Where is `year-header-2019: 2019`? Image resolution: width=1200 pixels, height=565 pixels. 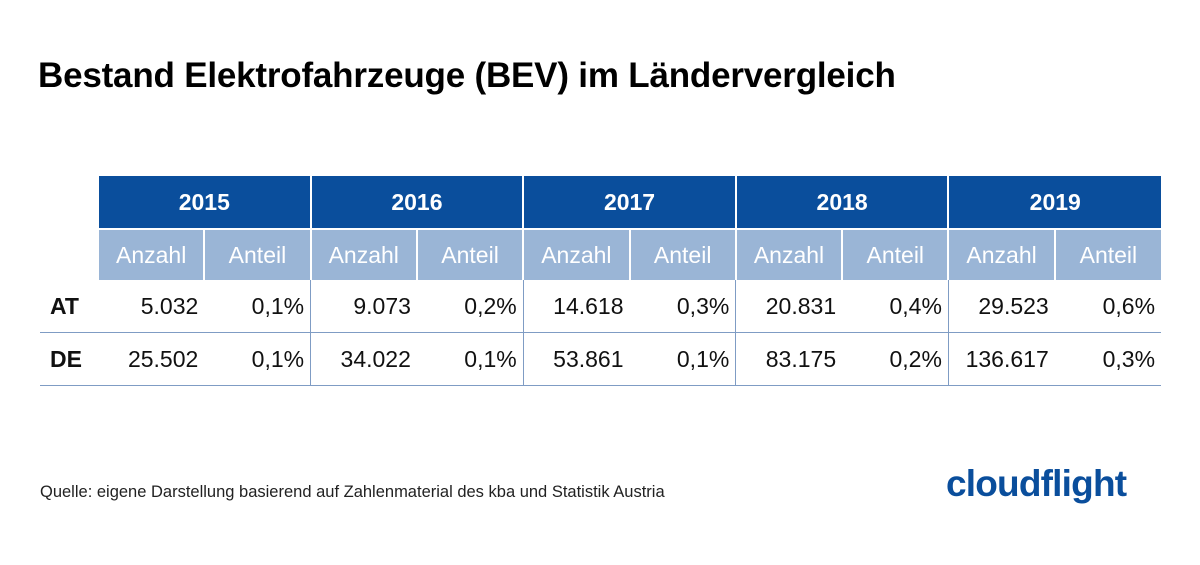
year-header-2019: 2019 is located at coordinates (1054, 202).